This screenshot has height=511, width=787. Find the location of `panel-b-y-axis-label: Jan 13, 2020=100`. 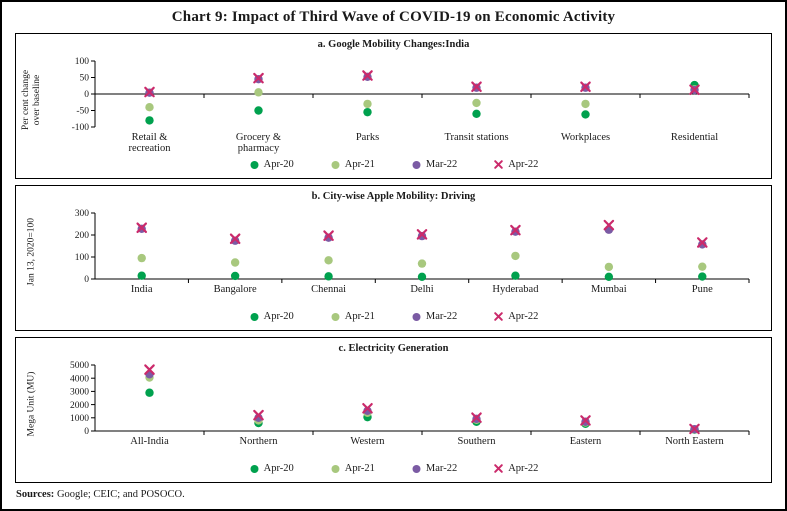

panel-b-y-axis-label: Jan 13, 2020=100 is located at coordinates (32, 256).